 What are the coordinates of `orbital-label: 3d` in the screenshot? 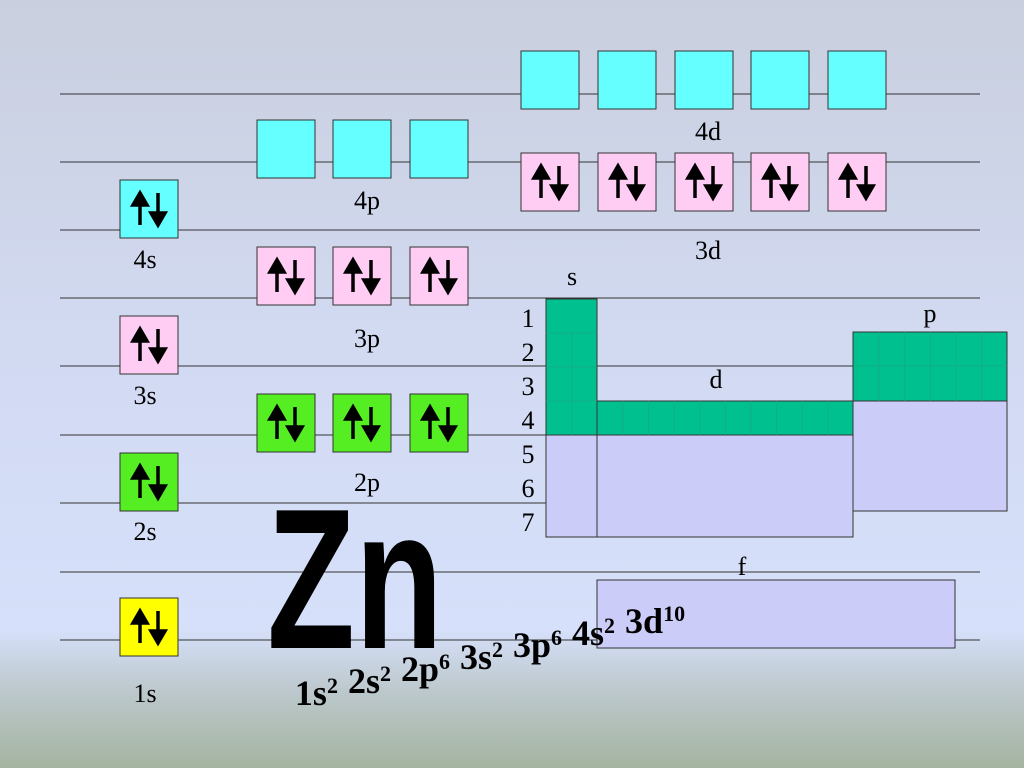 It's located at (708, 250).